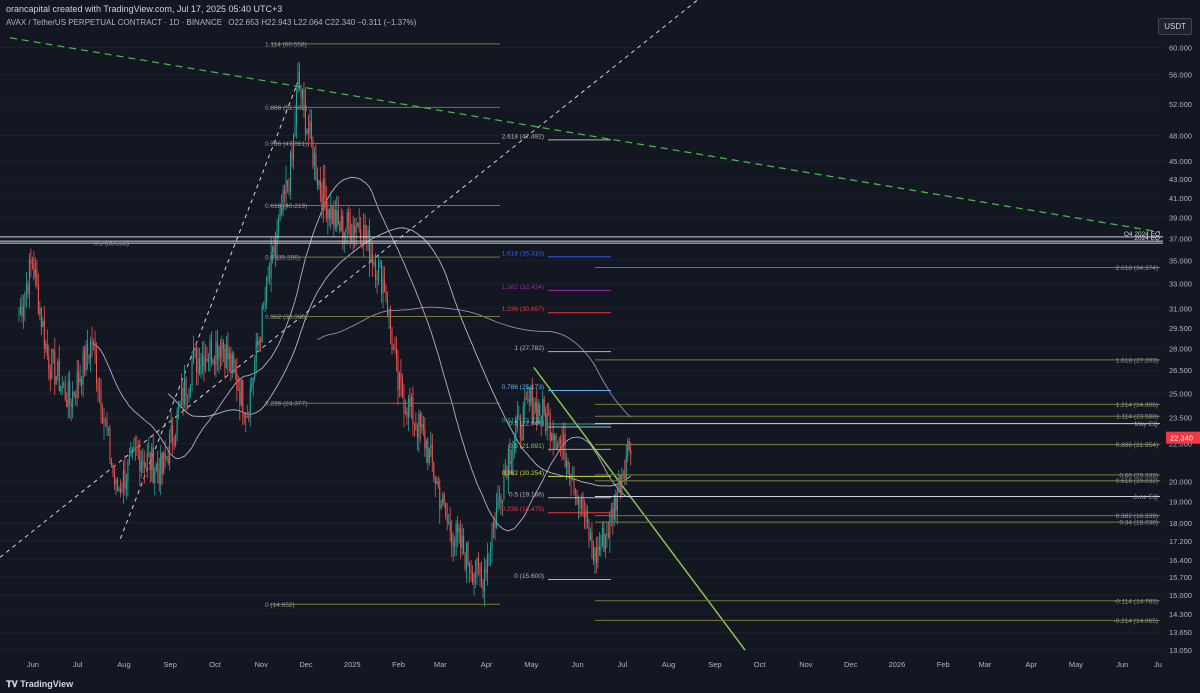 The image size is (1200, 693). What do you see at coordinates (47, 684) in the screenshot?
I see `footer-brand: TradingView` at bounding box center [47, 684].